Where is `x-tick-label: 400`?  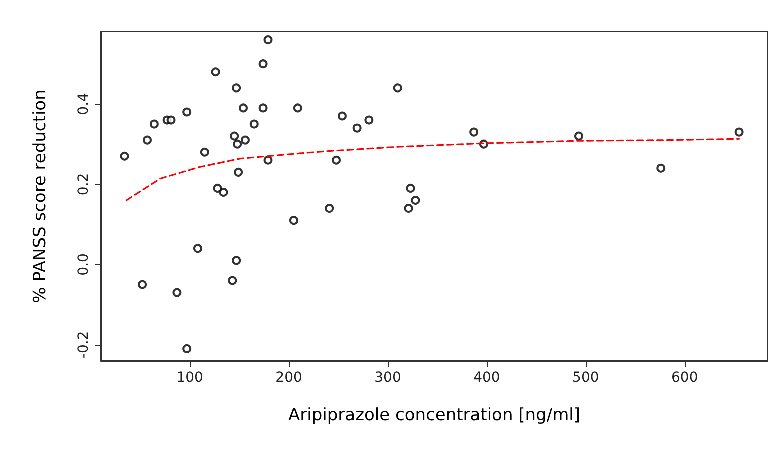 x-tick-label: 400 is located at coordinates (487, 378).